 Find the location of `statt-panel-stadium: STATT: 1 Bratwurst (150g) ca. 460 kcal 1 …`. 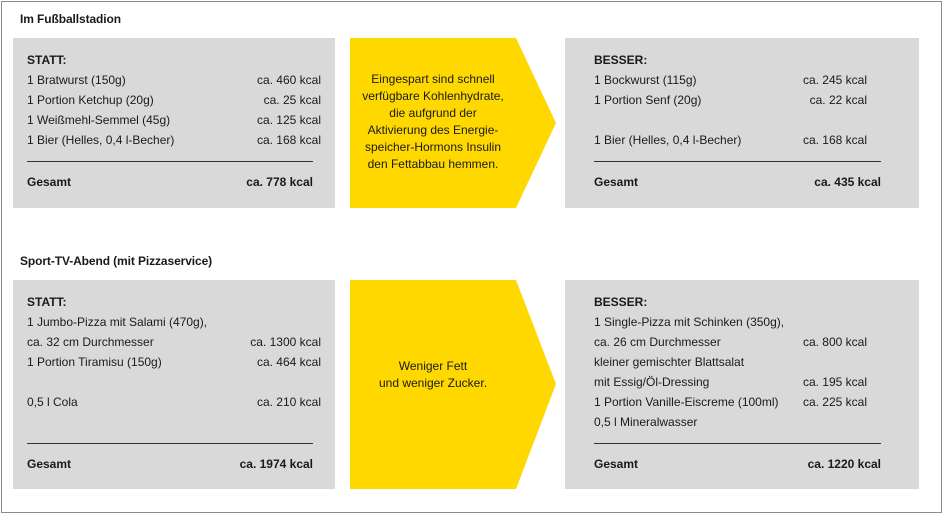

statt-panel-stadium: STATT: 1 Bratwurst (150g) ca. 460 kcal 1 … is located at coordinates (174, 123).